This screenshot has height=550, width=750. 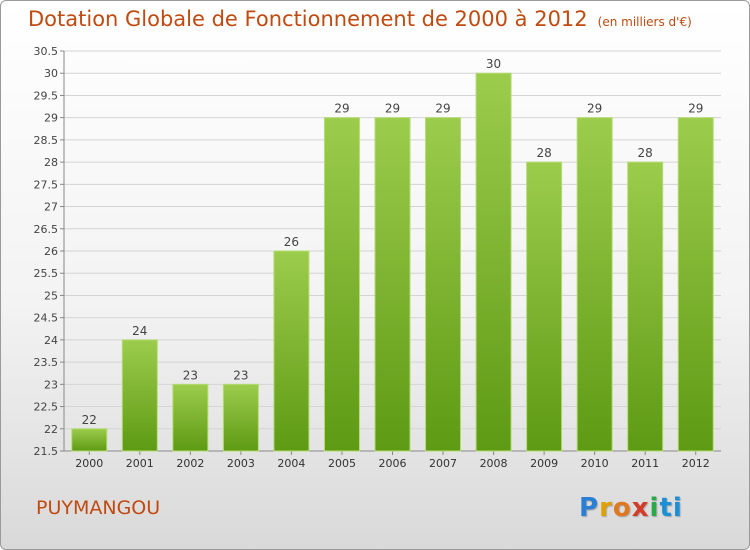 What do you see at coordinates (640, 508) in the screenshot?
I see `logo-letter: x` at bounding box center [640, 508].